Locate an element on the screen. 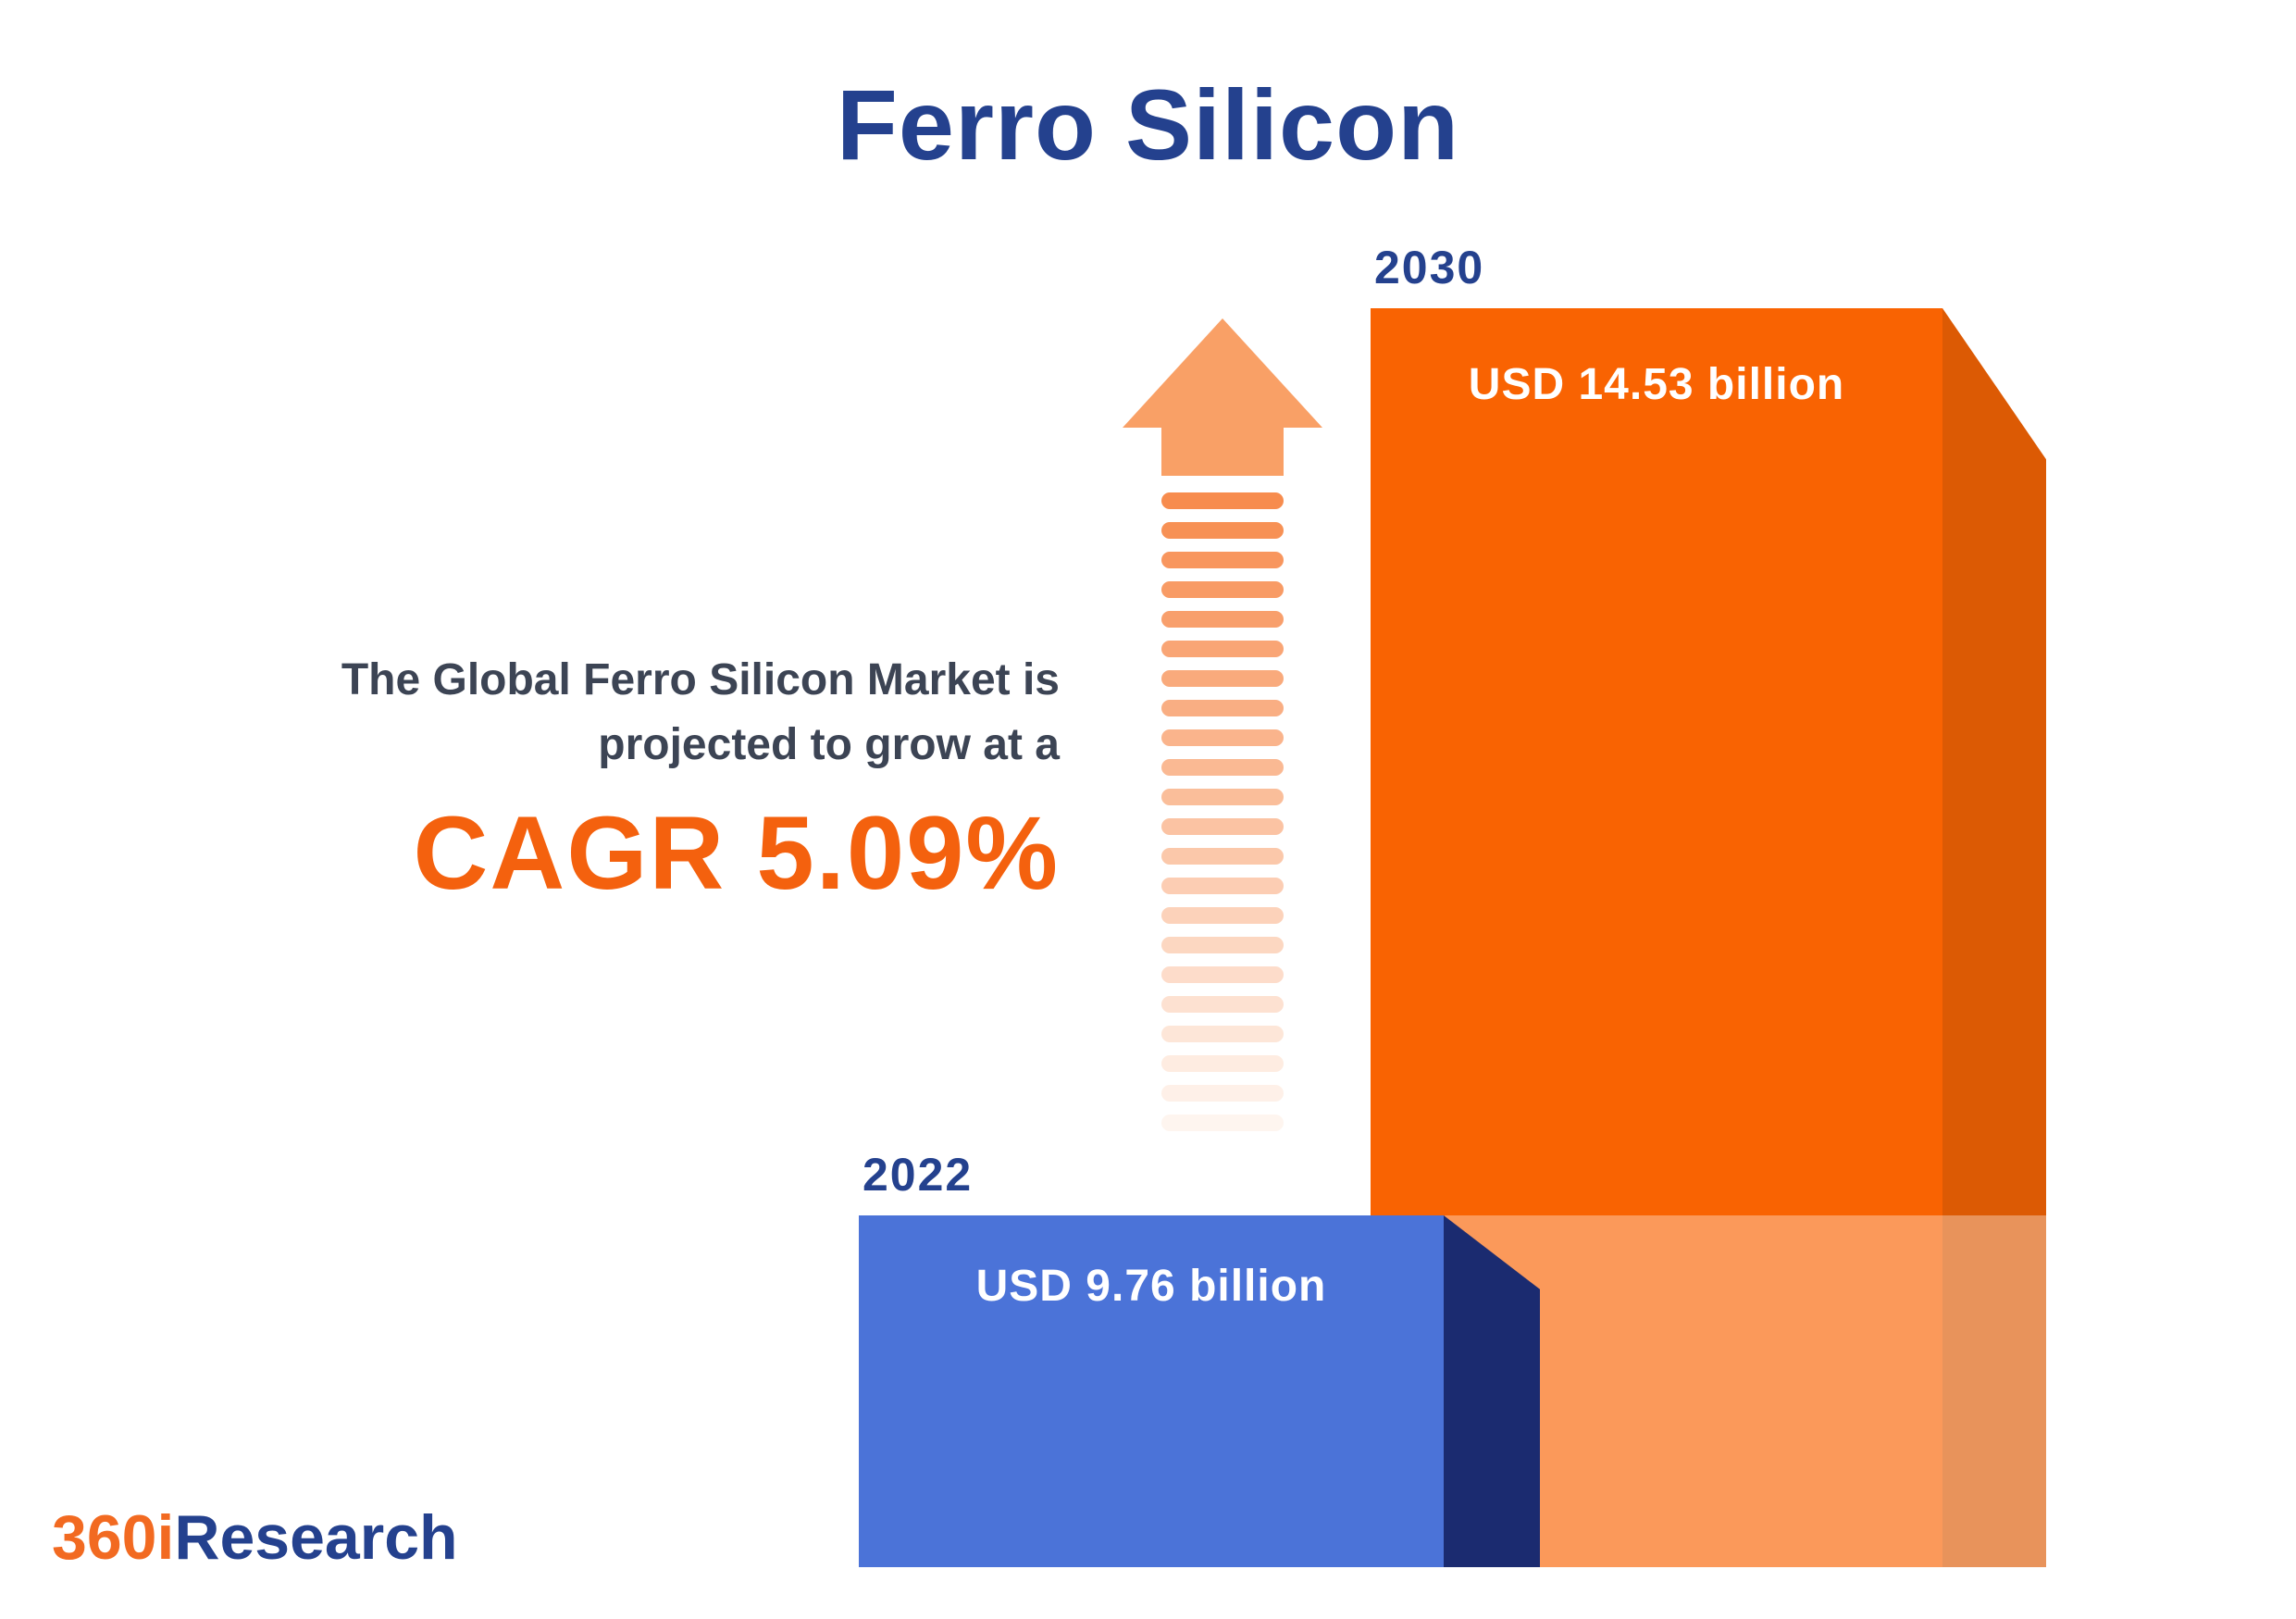 Image resolution: width=2296 pixels, height=1619 pixels. bar-2030-year-label: 2030 is located at coordinates (1429, 268).